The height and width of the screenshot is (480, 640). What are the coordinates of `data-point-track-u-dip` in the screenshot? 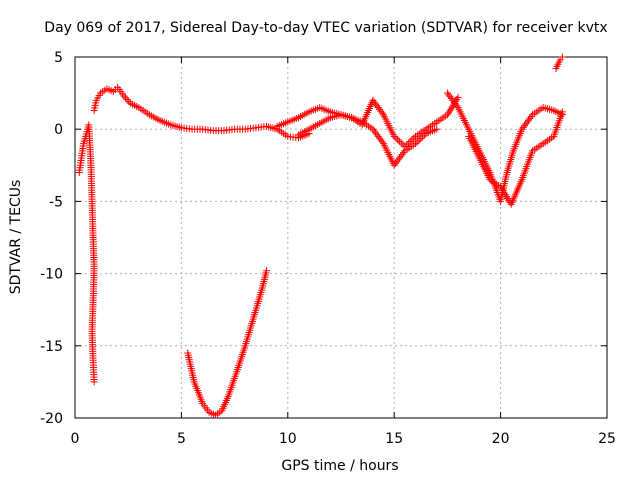 It's located at (267, 271).